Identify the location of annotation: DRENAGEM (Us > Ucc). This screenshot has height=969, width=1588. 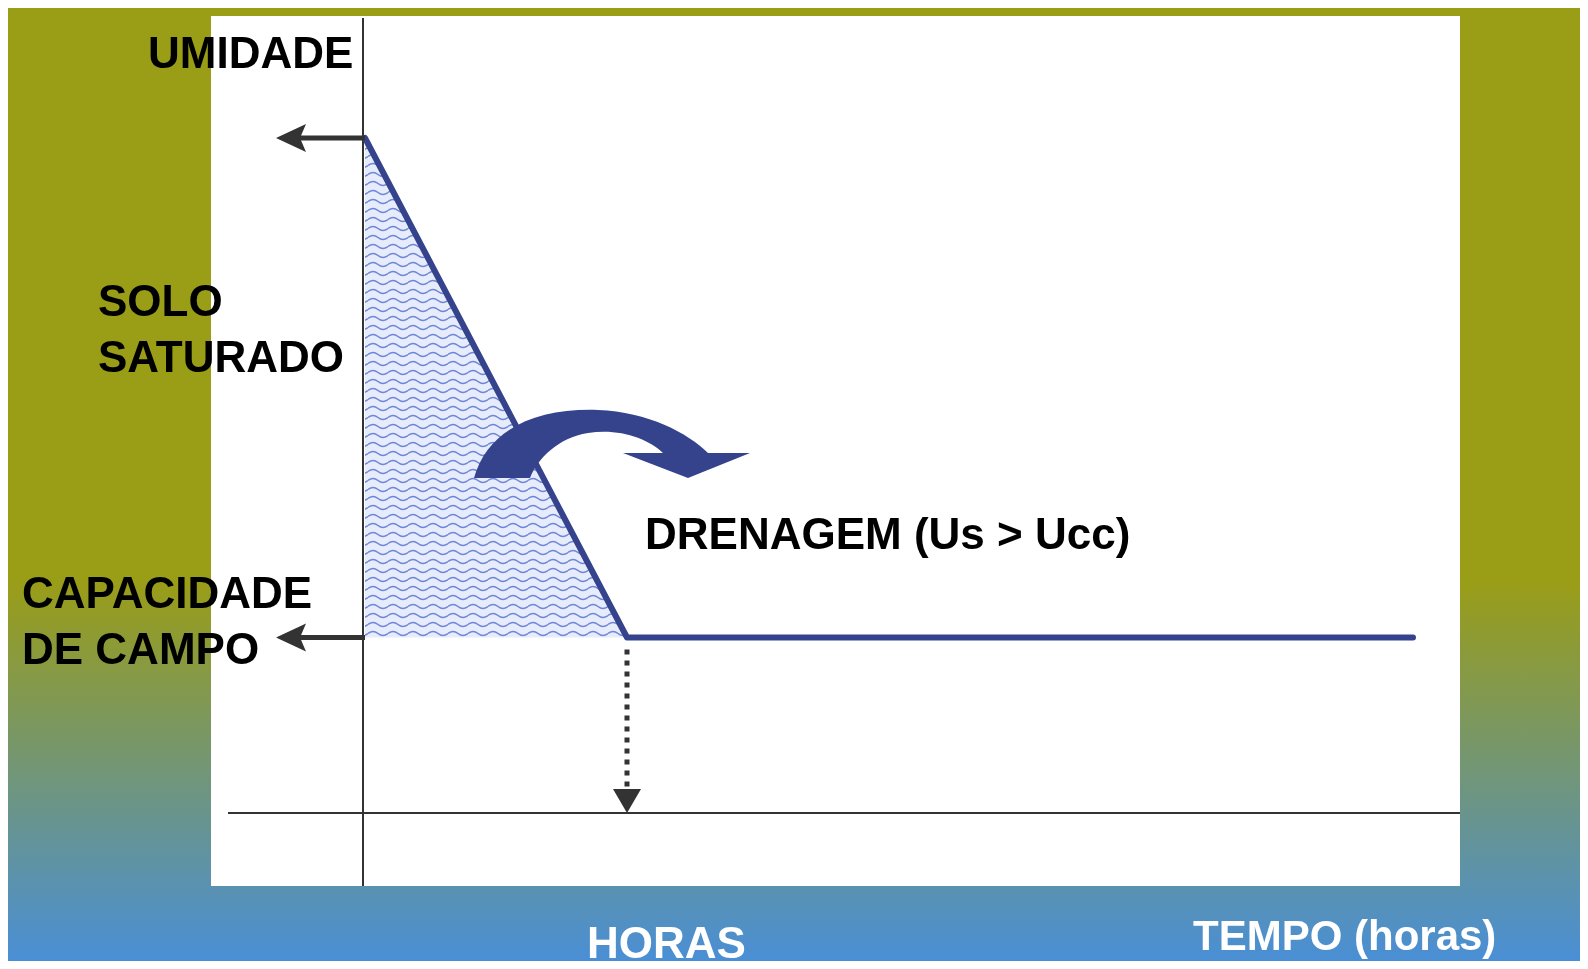
(888, 533).